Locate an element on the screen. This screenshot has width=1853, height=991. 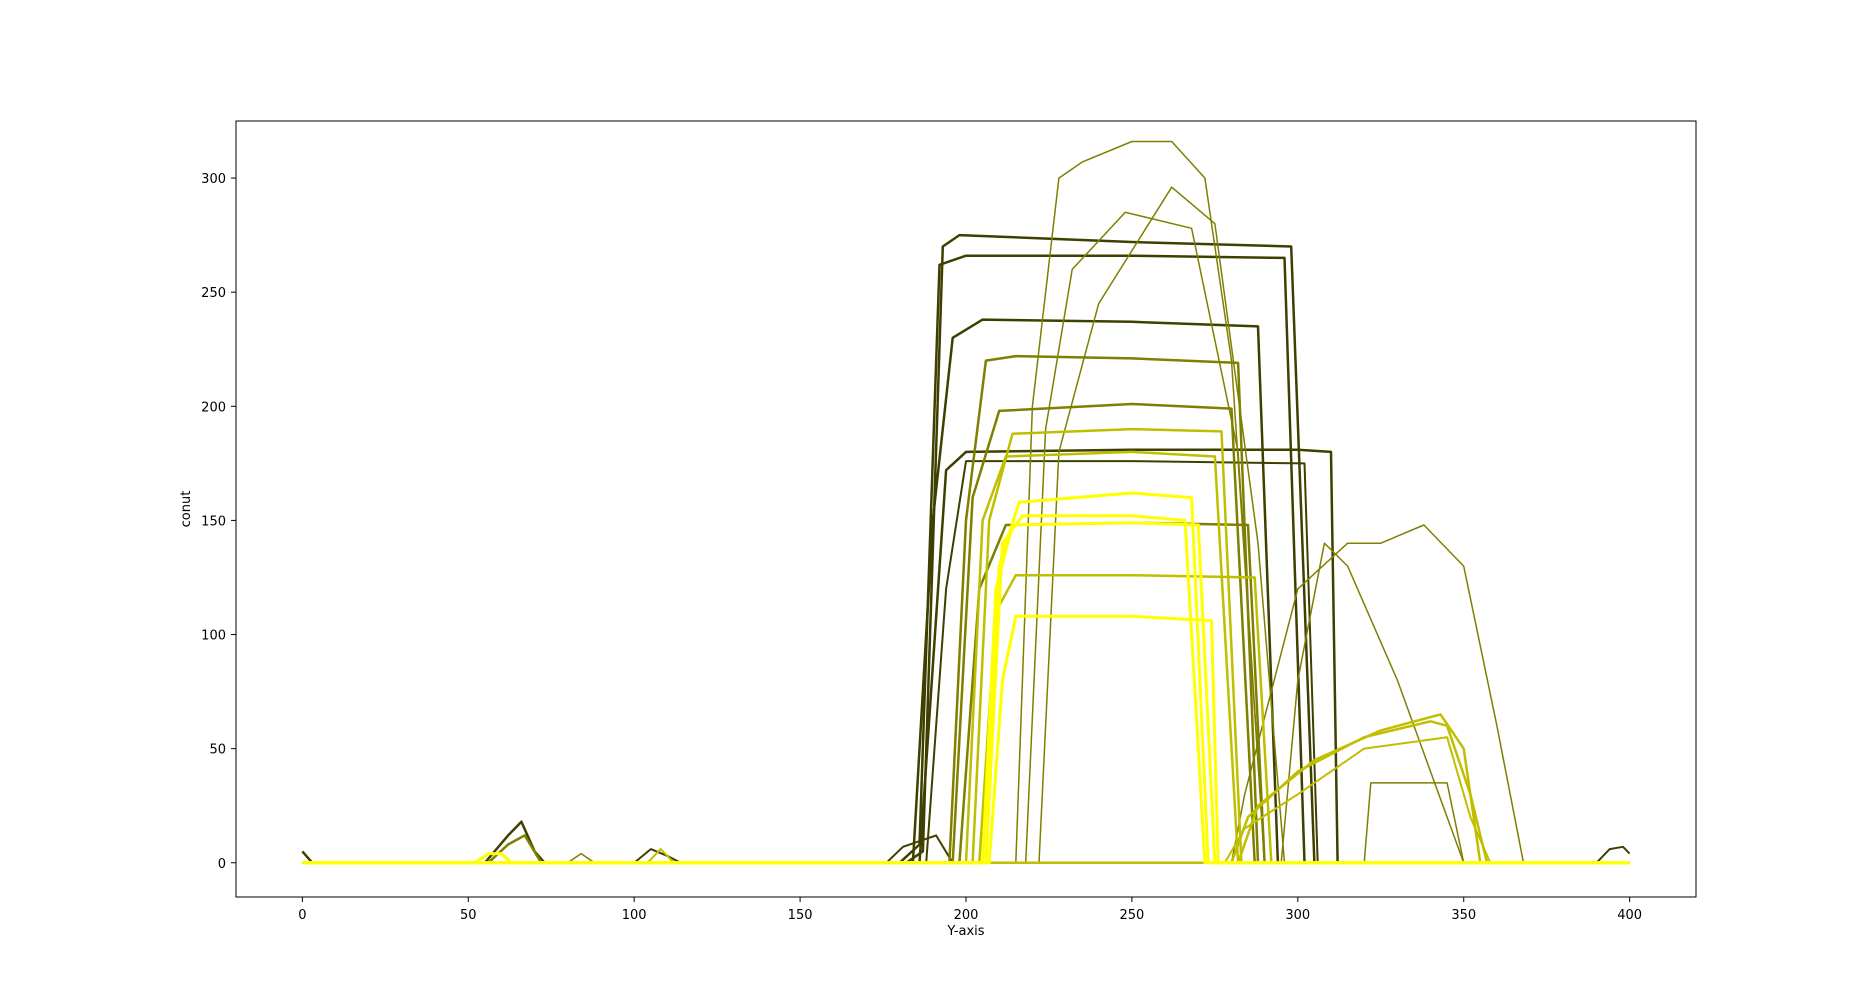
y-tick-label: 250 is located at coordinates (213, 293).